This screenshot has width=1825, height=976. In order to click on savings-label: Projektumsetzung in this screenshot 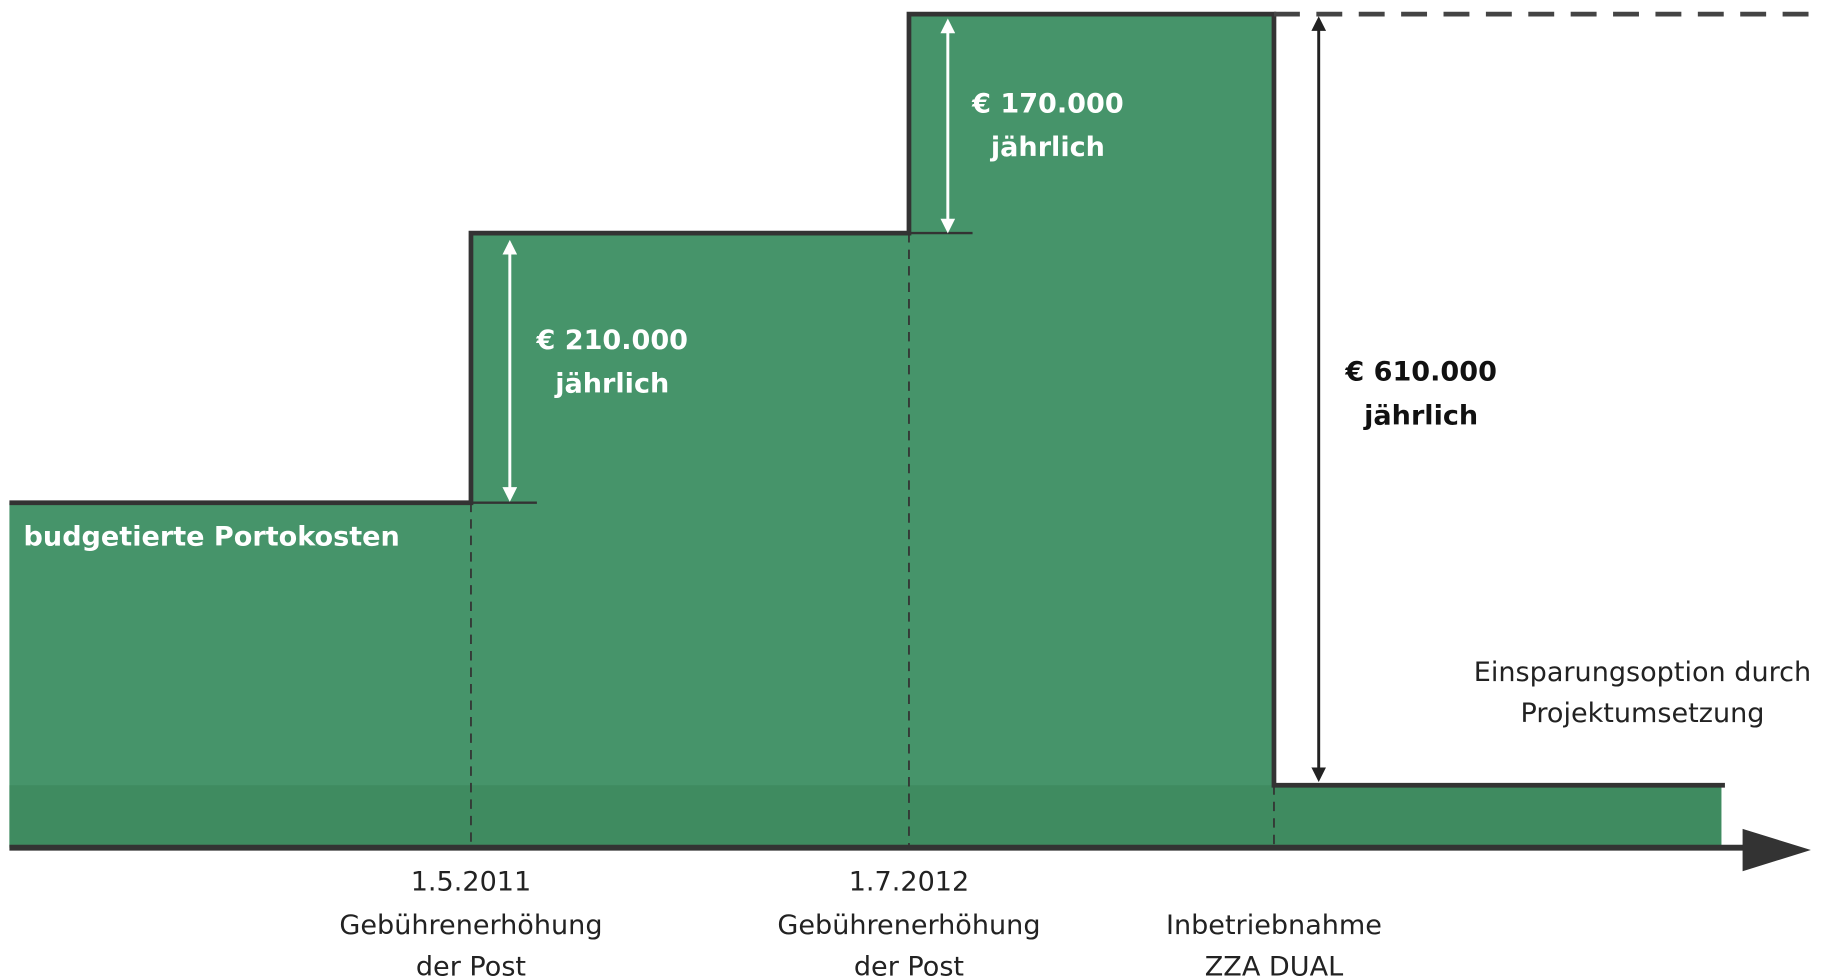, I will do `click(1643, 713)`.